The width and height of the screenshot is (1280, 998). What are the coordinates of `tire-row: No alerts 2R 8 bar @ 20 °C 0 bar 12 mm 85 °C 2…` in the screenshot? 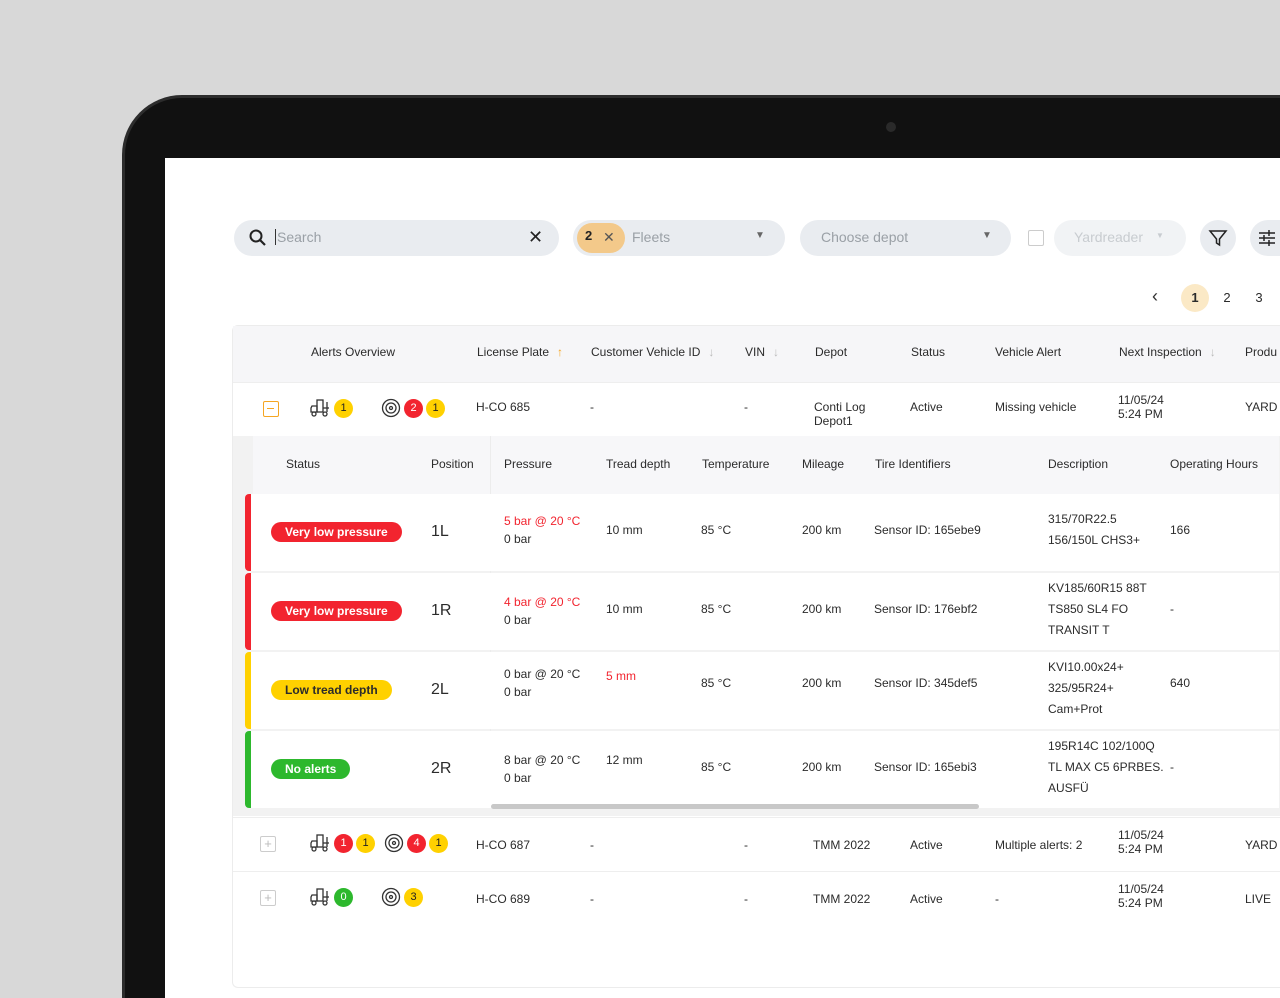 It's located at (762, 769).